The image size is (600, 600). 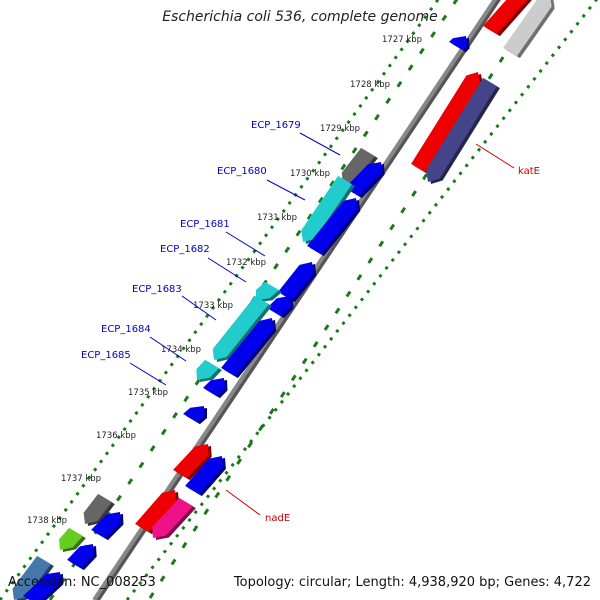 I want to click on gene-label: ECP_1680, so click(x=242, y=171).